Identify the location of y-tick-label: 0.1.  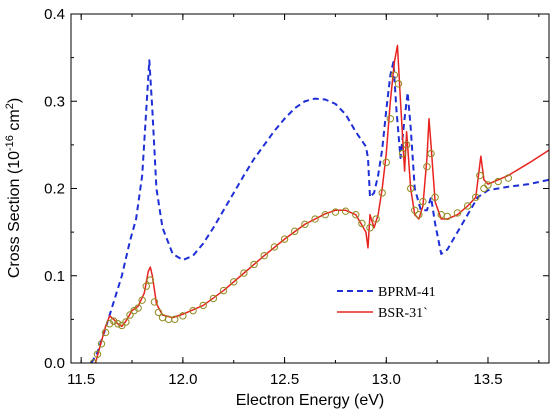
(54, 276).